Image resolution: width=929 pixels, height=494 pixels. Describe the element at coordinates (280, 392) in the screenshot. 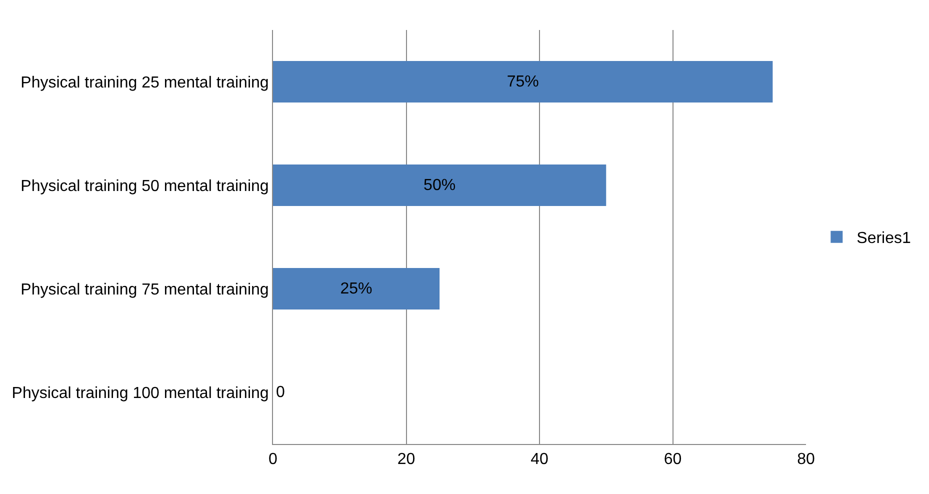

I see `data-label: 0` at that location.